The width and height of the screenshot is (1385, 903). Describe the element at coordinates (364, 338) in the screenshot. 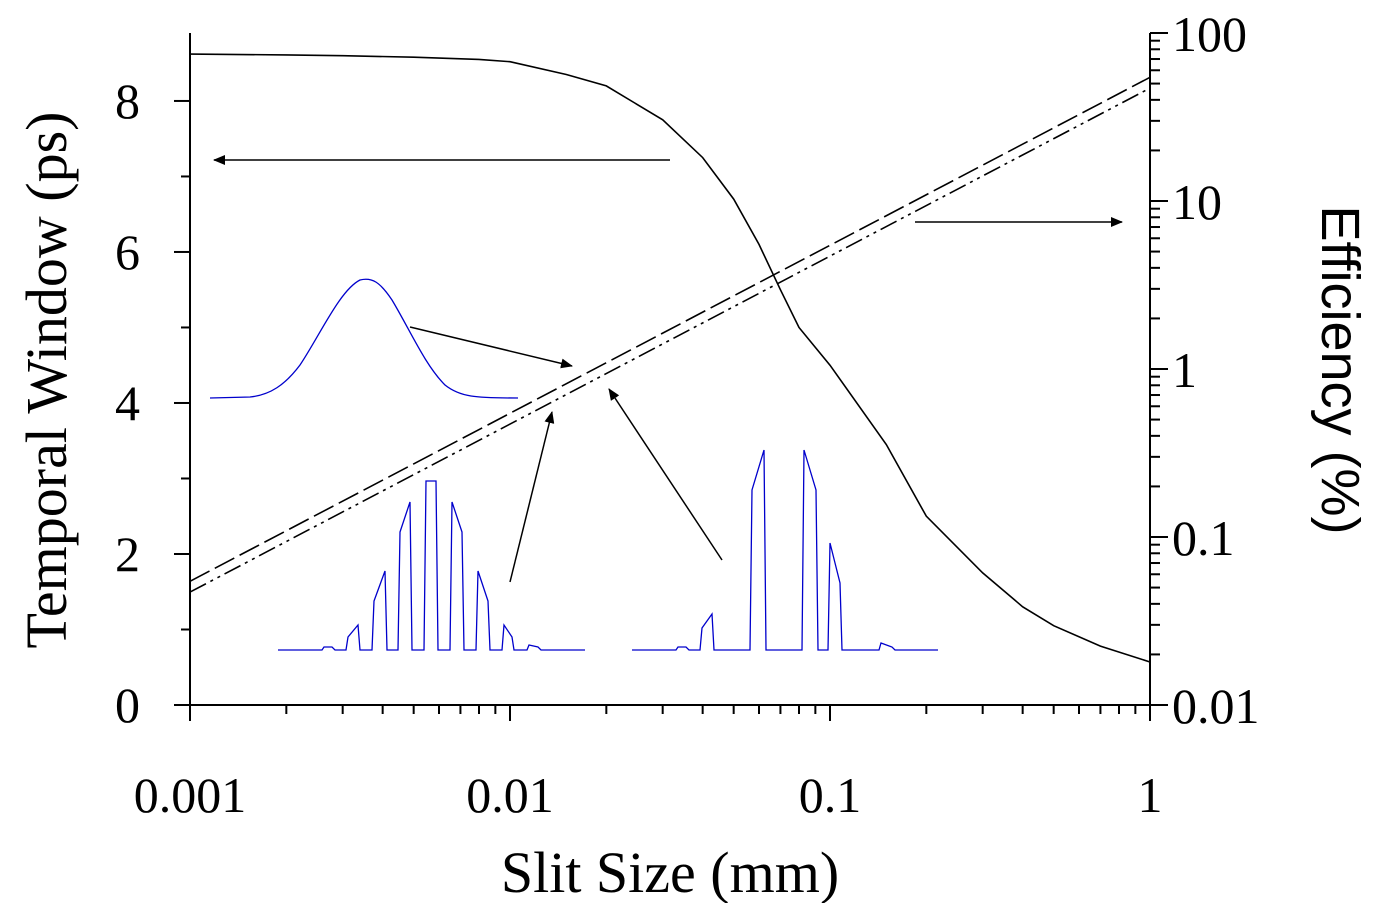

I see `inset-gaussian-pulse` at that location.